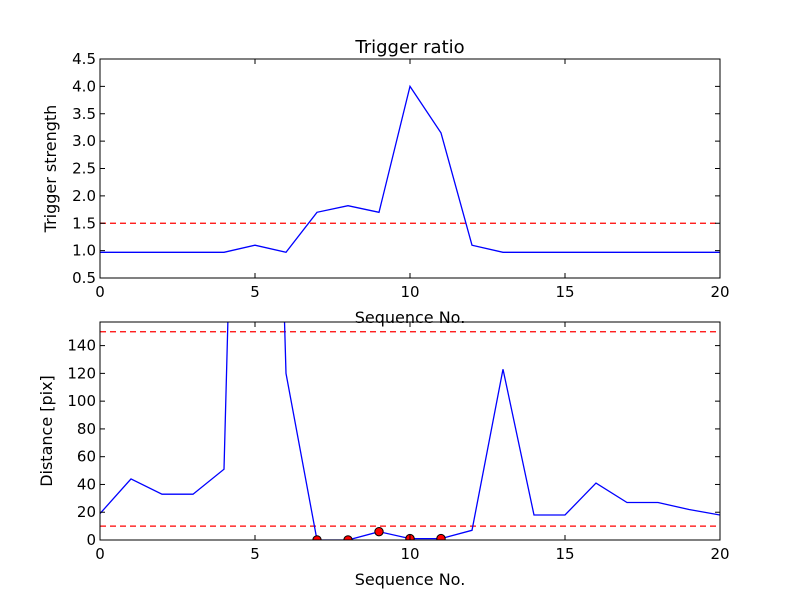  Describe the element at coordinates (84, 278) in the screenshot. I see `y-tick-label: 0.5` at that location.